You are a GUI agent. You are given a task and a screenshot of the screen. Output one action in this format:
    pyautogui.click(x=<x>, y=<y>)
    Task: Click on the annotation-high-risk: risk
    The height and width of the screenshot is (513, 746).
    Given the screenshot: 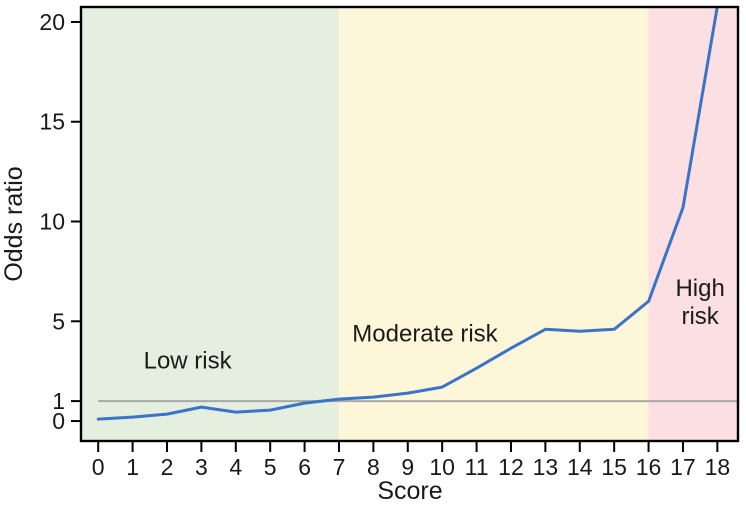 What is the action you would take?
    pyautogui.click(x=700, y=316)
    